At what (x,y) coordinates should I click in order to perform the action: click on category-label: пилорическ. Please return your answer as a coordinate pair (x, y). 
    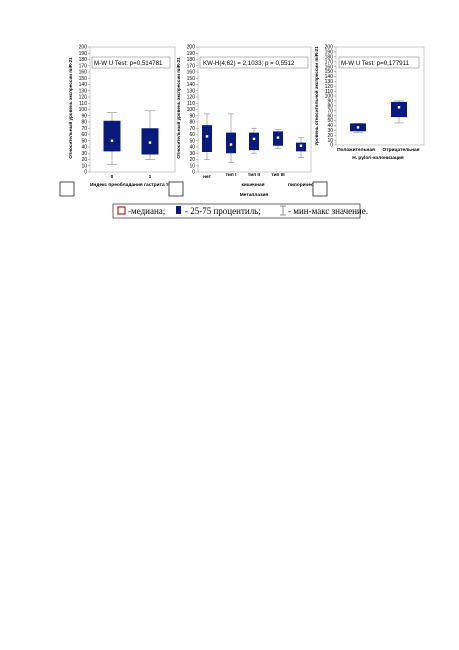
    Looking at the image, I should click on (302, 185).